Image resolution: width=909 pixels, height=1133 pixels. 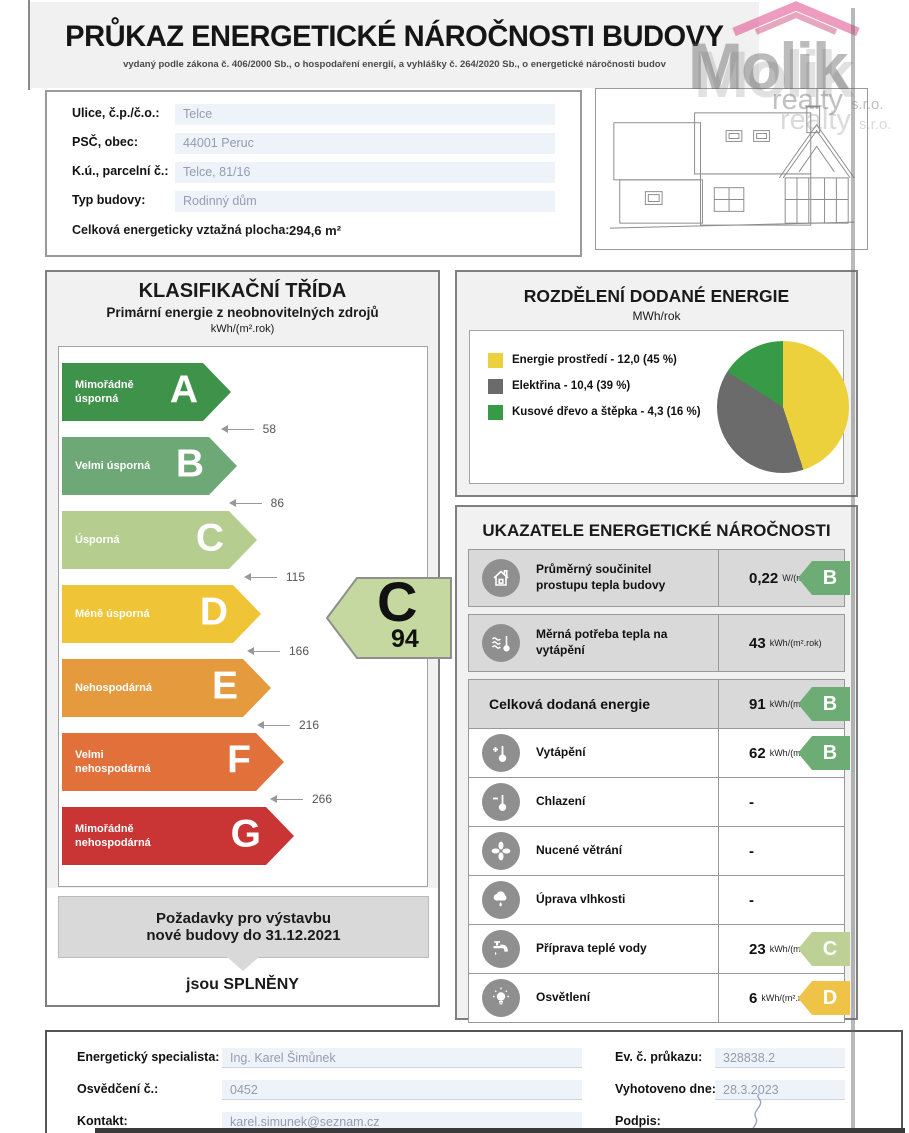 I want to click on indicator-row-ventilation: Nucené větrání -, so click(x=656, y=850).